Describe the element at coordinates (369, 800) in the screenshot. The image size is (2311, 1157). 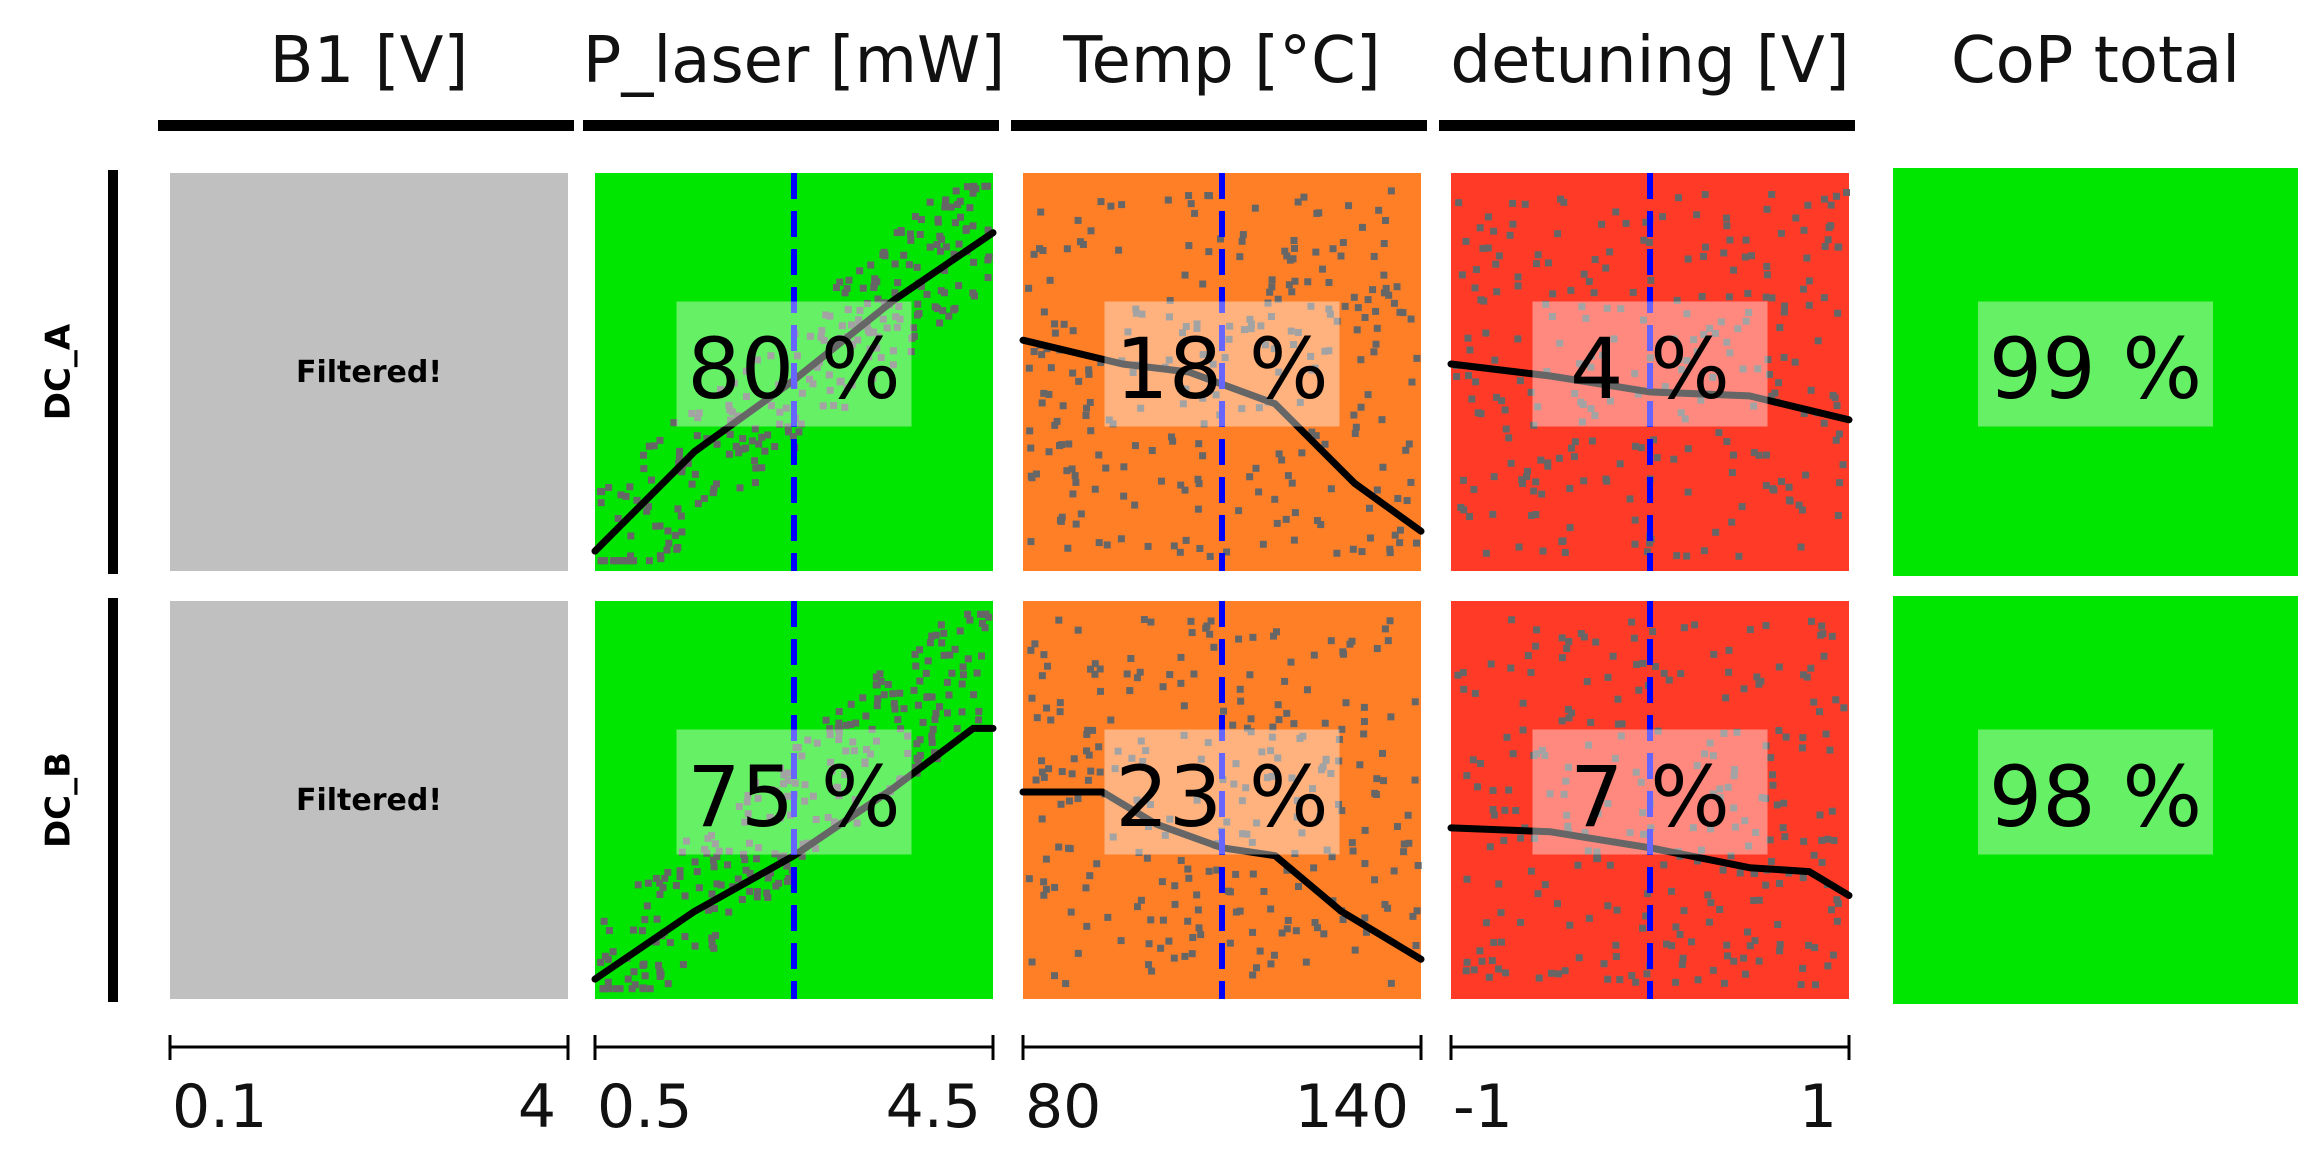
I see `filtered-label: Filtered!` at that location.